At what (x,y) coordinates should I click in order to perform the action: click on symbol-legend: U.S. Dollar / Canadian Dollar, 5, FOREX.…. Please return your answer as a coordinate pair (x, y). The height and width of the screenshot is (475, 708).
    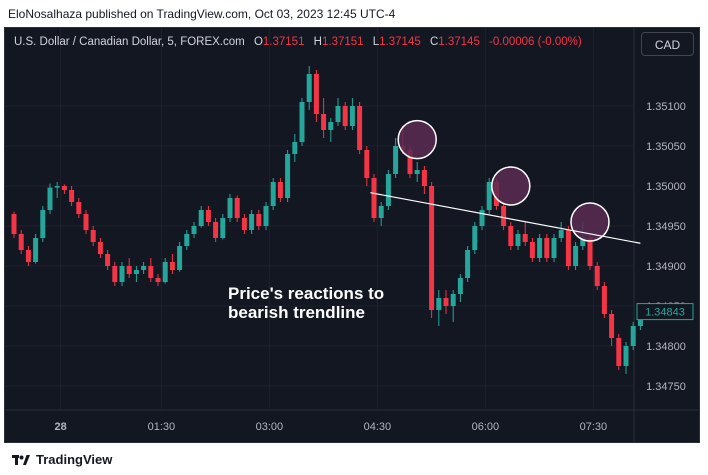
    Looking at the image, I should click on (298, 42).